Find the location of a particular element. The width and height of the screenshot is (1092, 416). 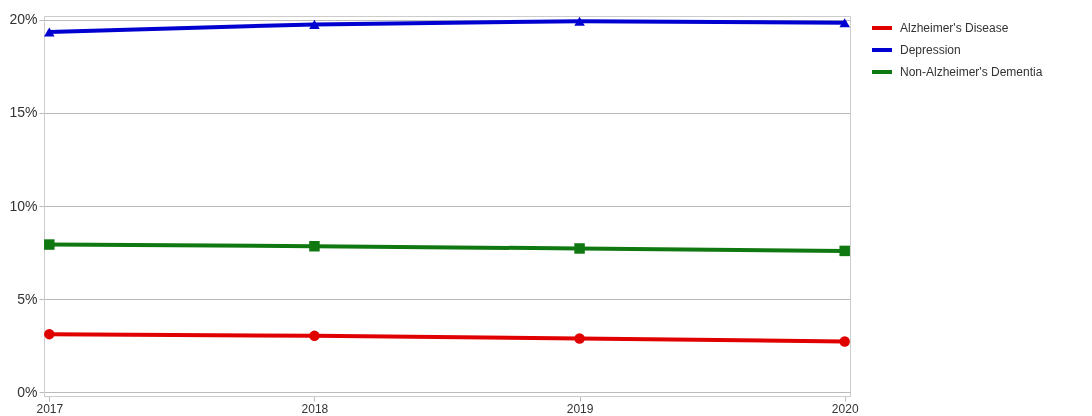

legend-label: Depression is located at coordinates (930, 50).